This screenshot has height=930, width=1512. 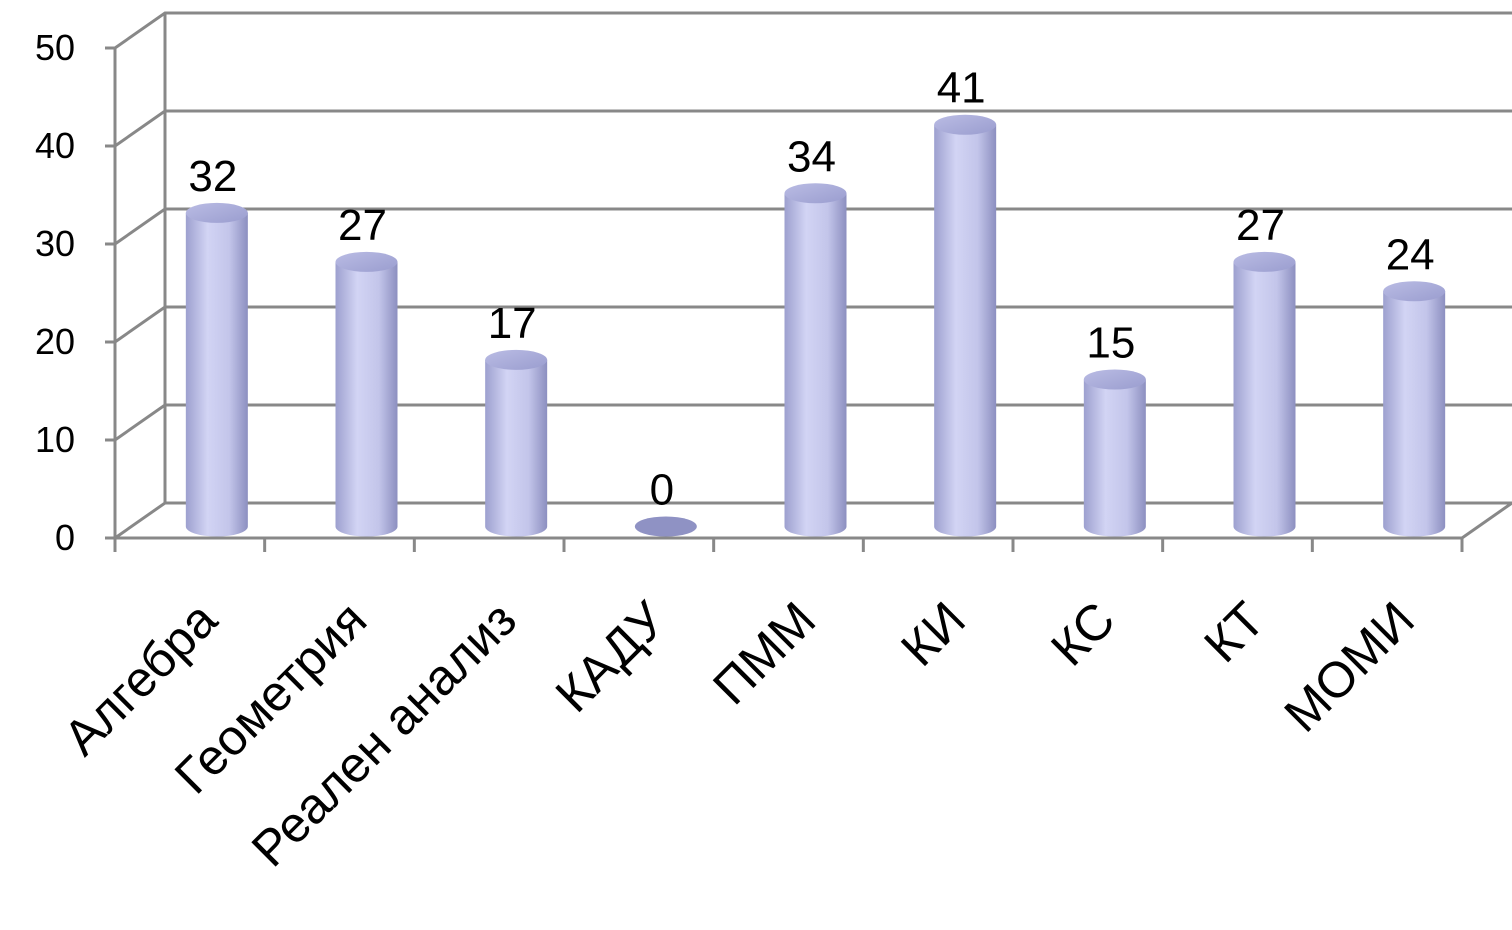 I want to click on category-label: Реален анализ, so click(x=384, y=734).